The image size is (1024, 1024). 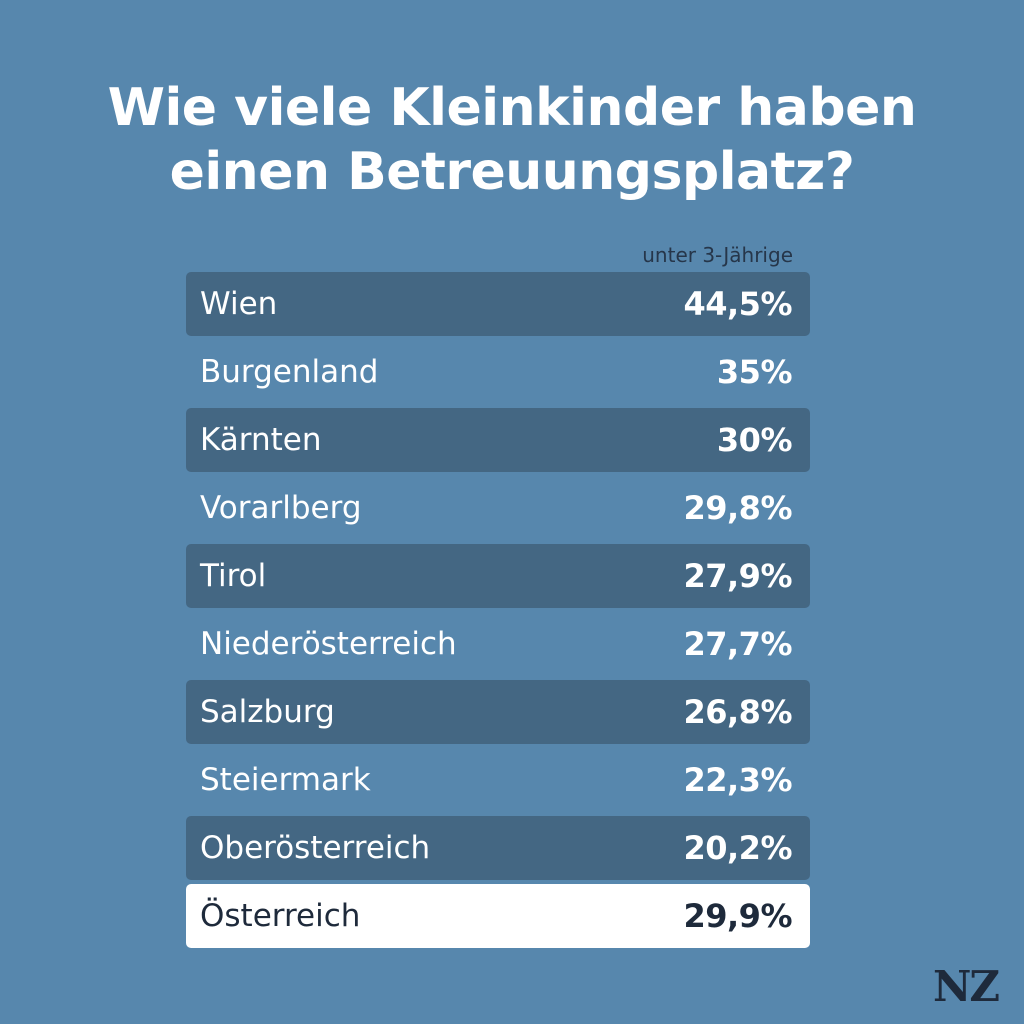 What do you see at coordinates (498, 712) in the screenshot?
I see `table-row-salzburg: Salzburg 26,8%` at bounding box center [498, 712].